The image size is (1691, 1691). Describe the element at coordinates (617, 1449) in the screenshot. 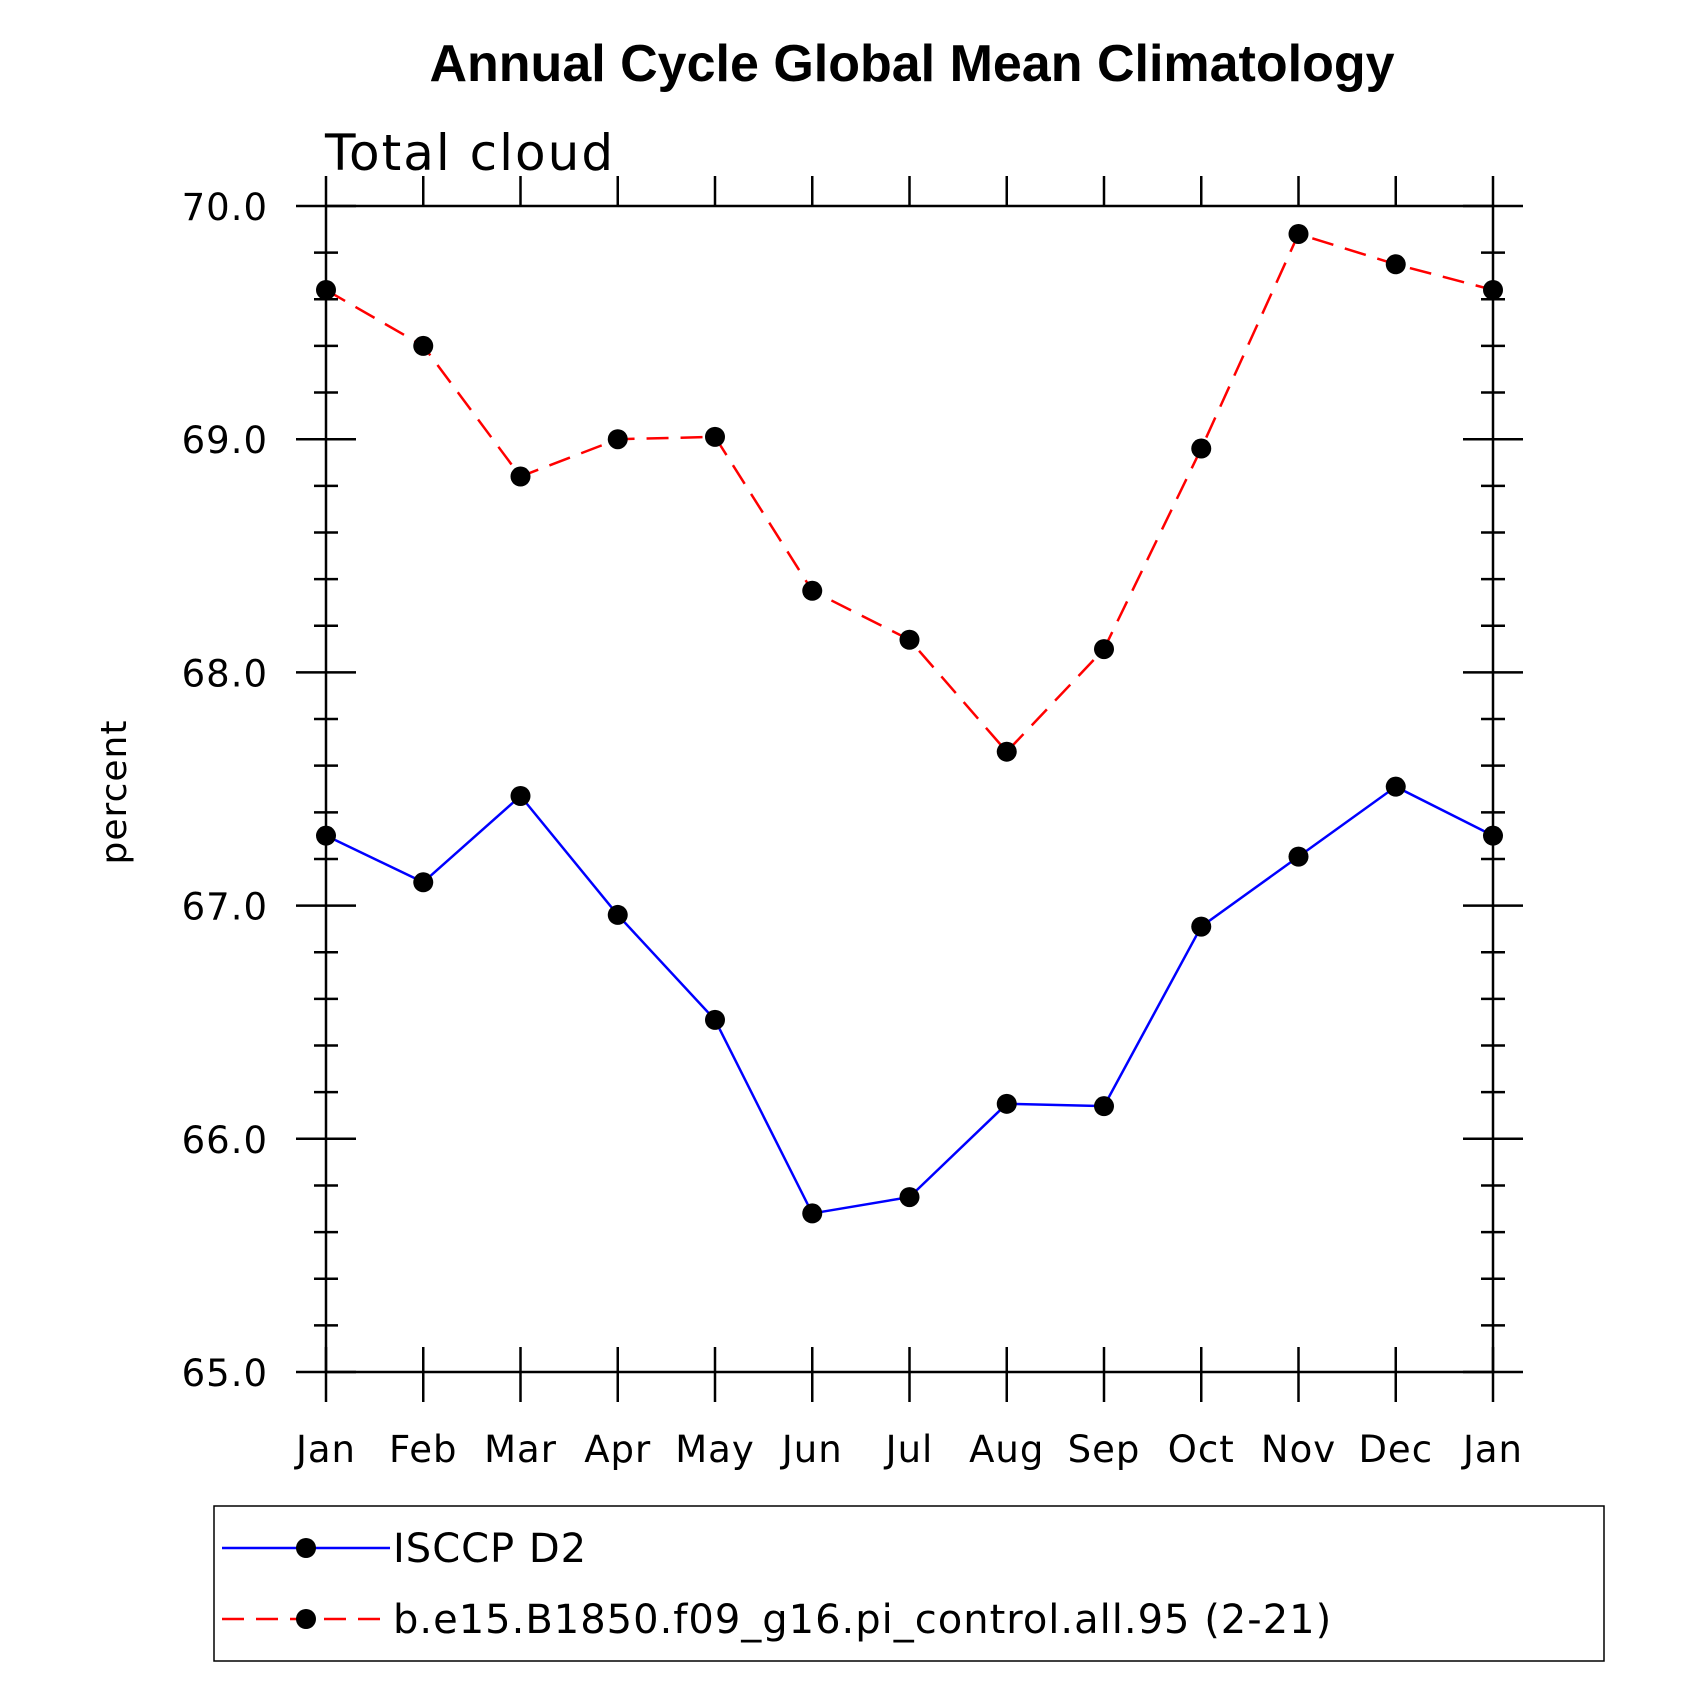

I see `x-tick-label: Apr` at that location.